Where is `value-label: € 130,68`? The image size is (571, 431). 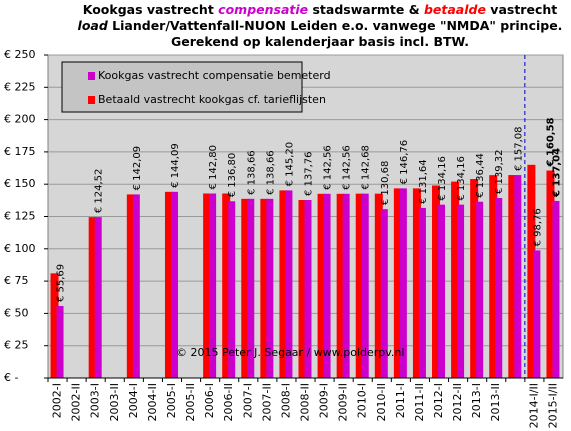
value-label: € 130,68 is located at coordinates (385, 183).